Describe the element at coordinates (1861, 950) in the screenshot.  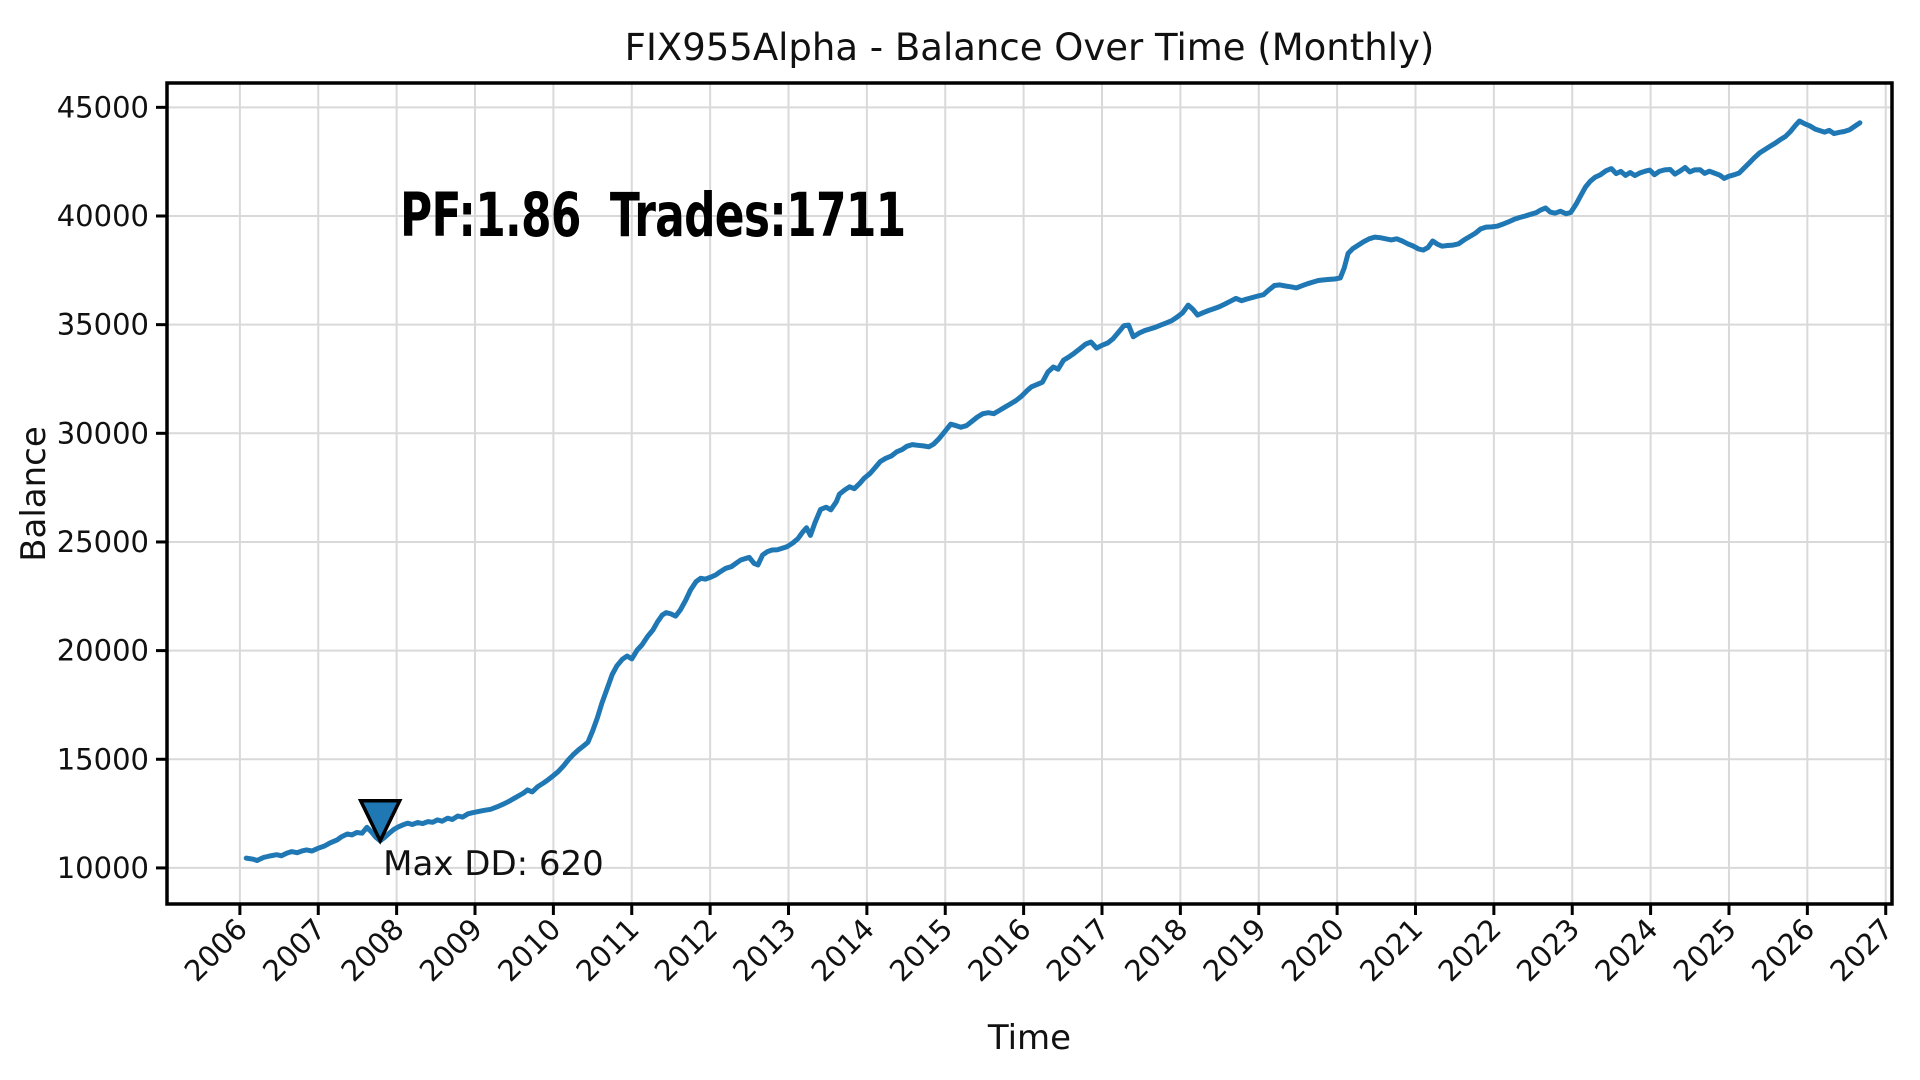
I see `svg-text: 2027` at that location.